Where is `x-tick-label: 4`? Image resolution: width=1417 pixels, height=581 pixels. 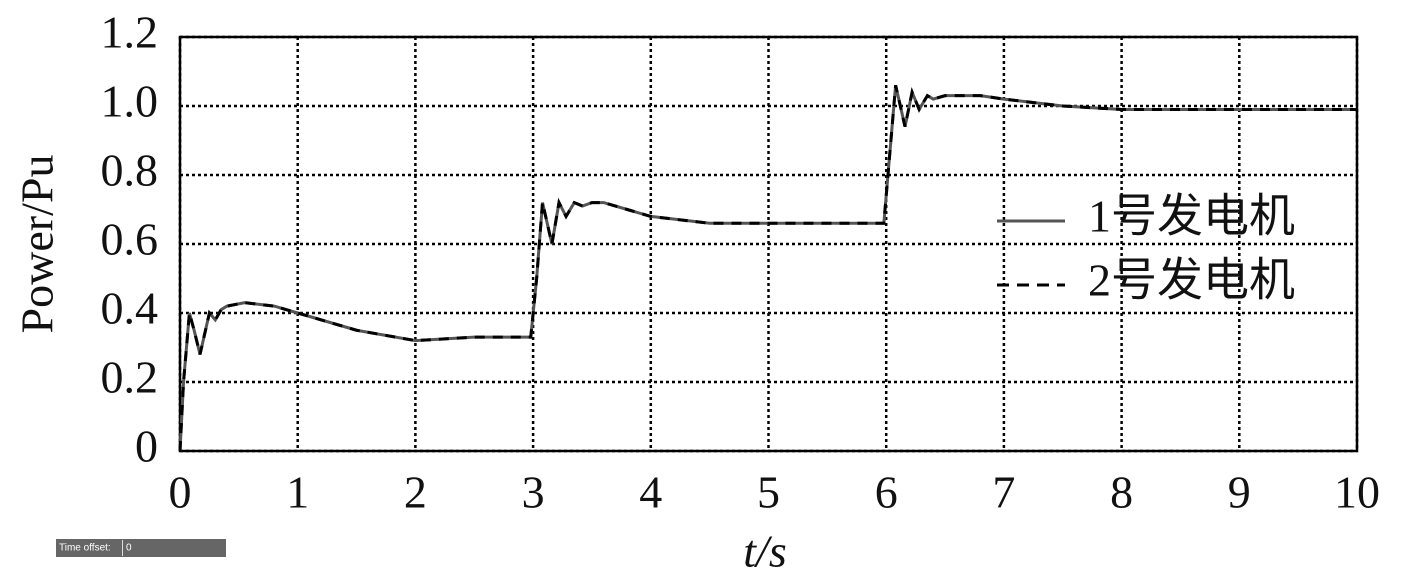 x-tick-label: 4 is located at coordinates (650, 492).